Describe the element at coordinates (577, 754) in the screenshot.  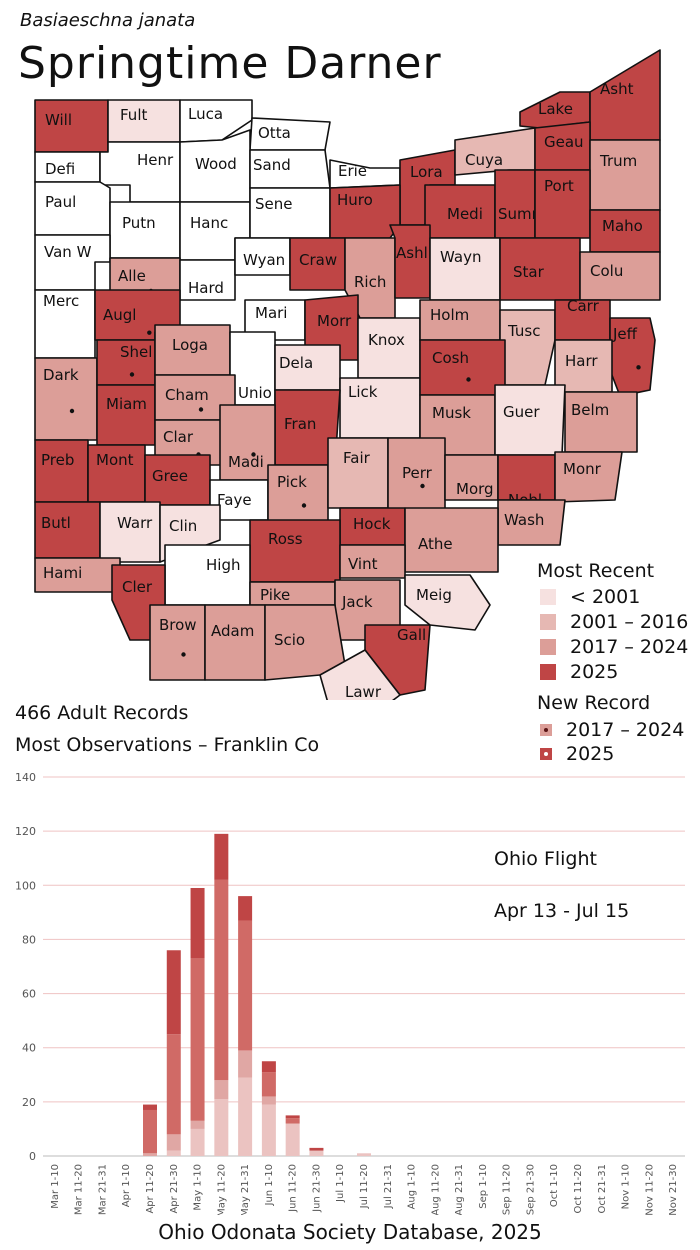
I see `legend-item-new-record: 2025` at that location.